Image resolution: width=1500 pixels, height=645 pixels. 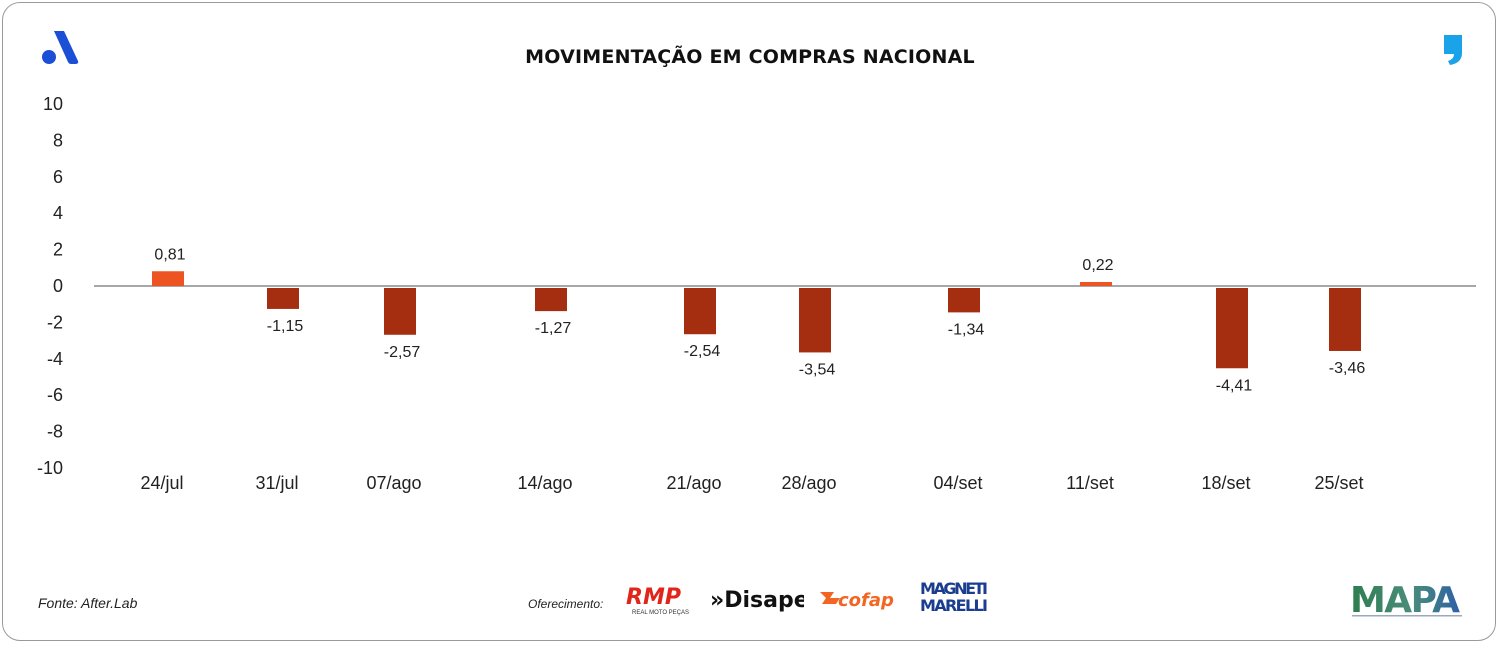 What do you see at coordinates (544, 483) in the screenshot?
I see `x-tick-label: 14/ago` at bounding box center [544, 483].